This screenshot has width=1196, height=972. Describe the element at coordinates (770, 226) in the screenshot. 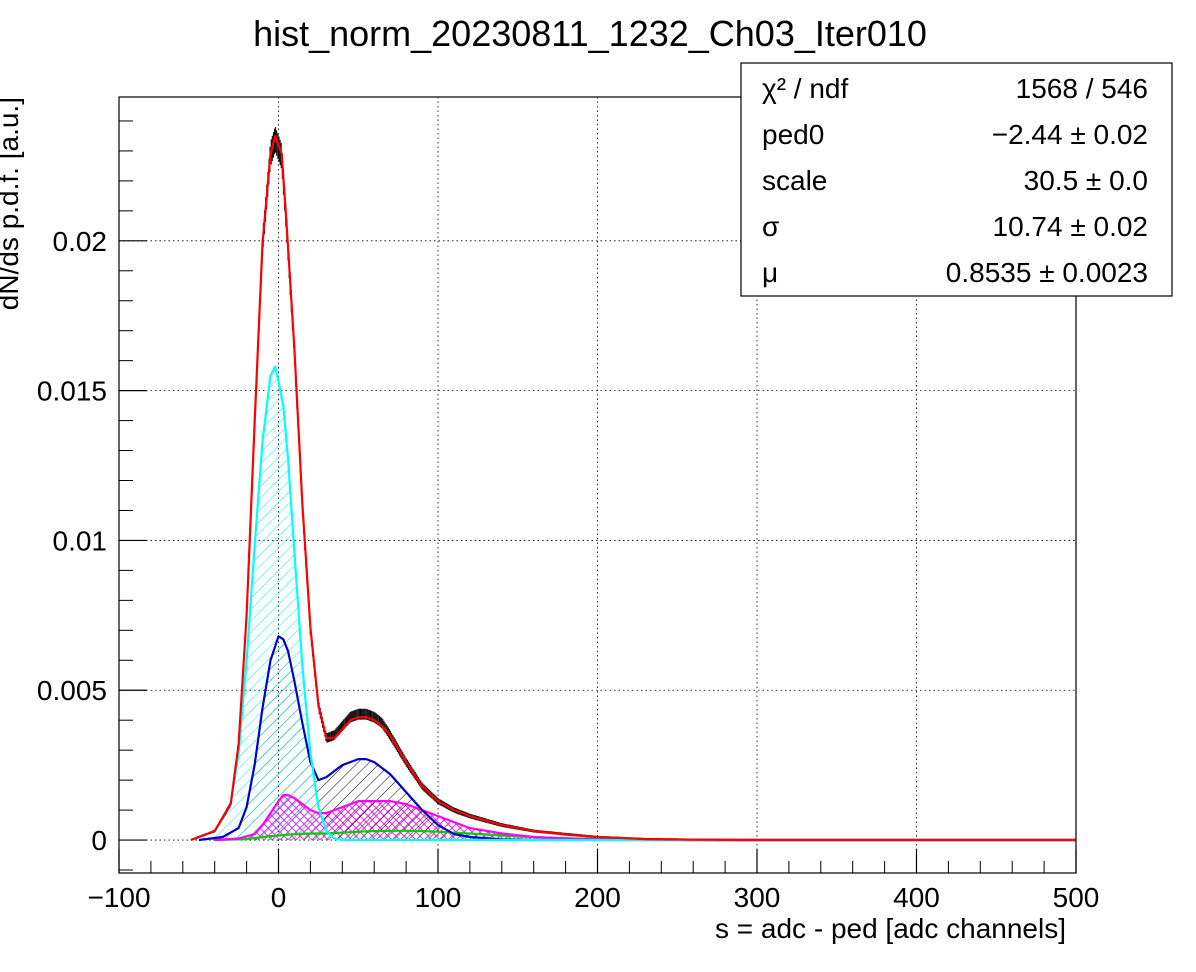

I see `stat-label: σ` at that location.